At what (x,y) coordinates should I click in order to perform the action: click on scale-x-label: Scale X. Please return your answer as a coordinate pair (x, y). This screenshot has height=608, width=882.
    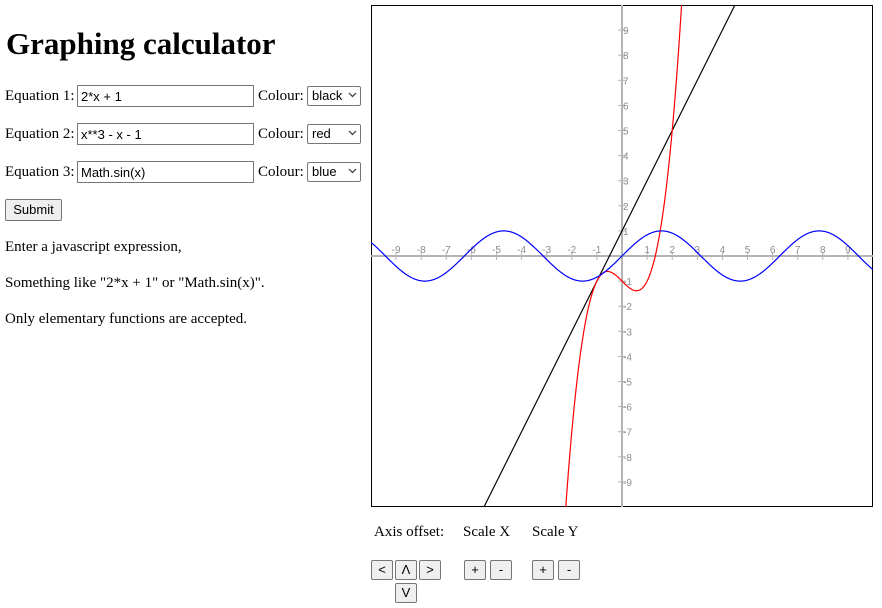
    Looking at the image, I should click on (487, 532).